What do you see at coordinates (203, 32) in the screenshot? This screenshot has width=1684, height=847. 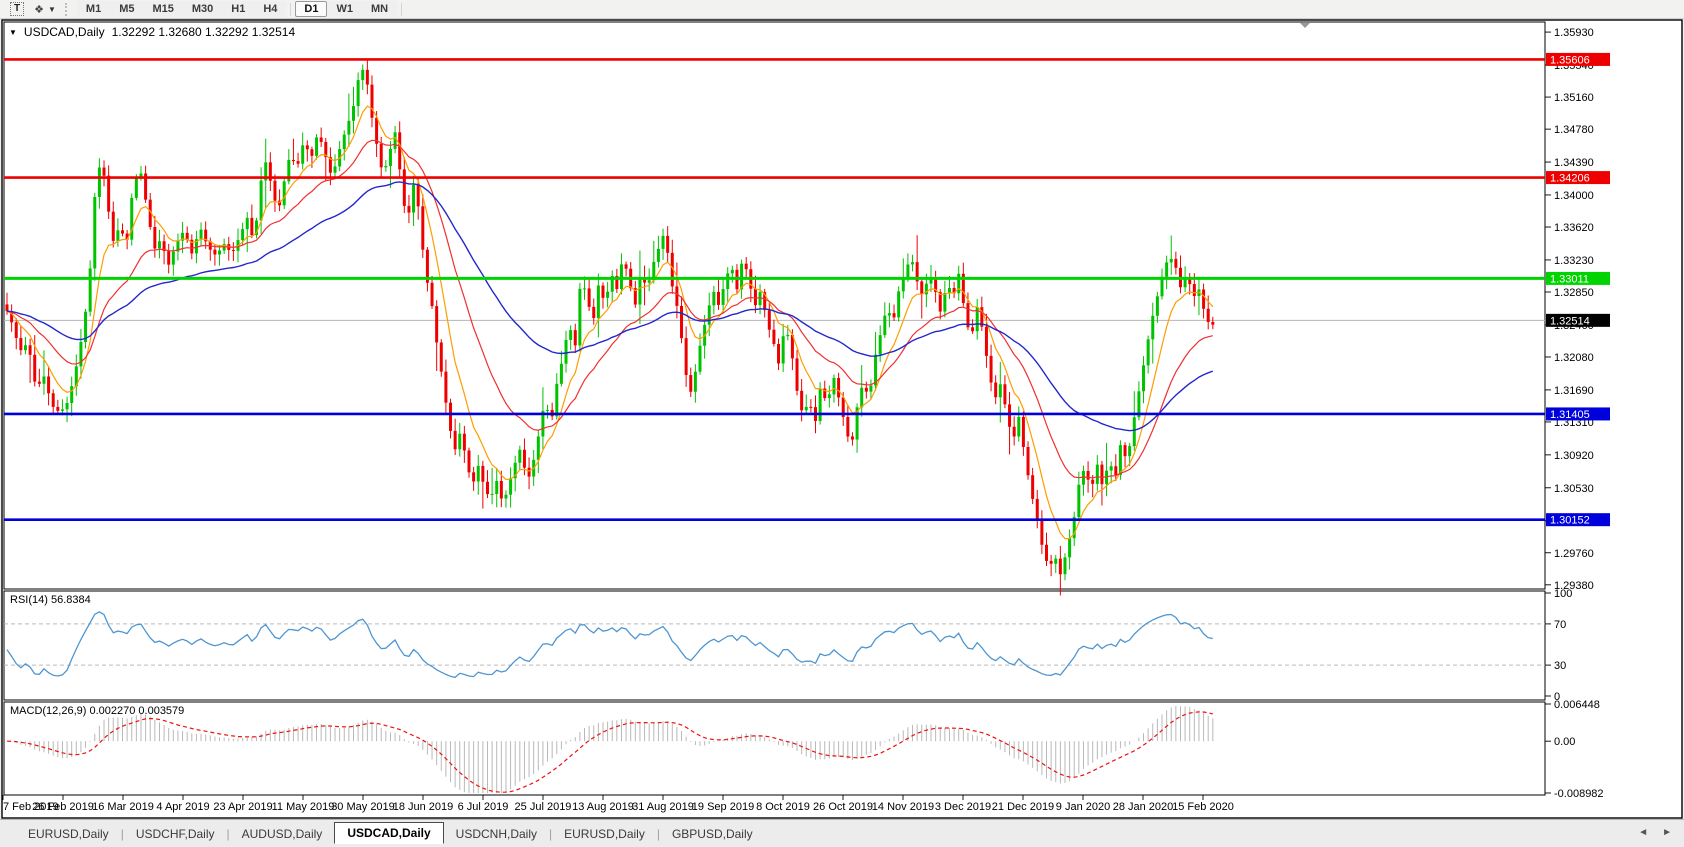 I see `ohlc-values: 1.32292 1.32680 1.32292 1.32514` at bounding box center [203, 32].